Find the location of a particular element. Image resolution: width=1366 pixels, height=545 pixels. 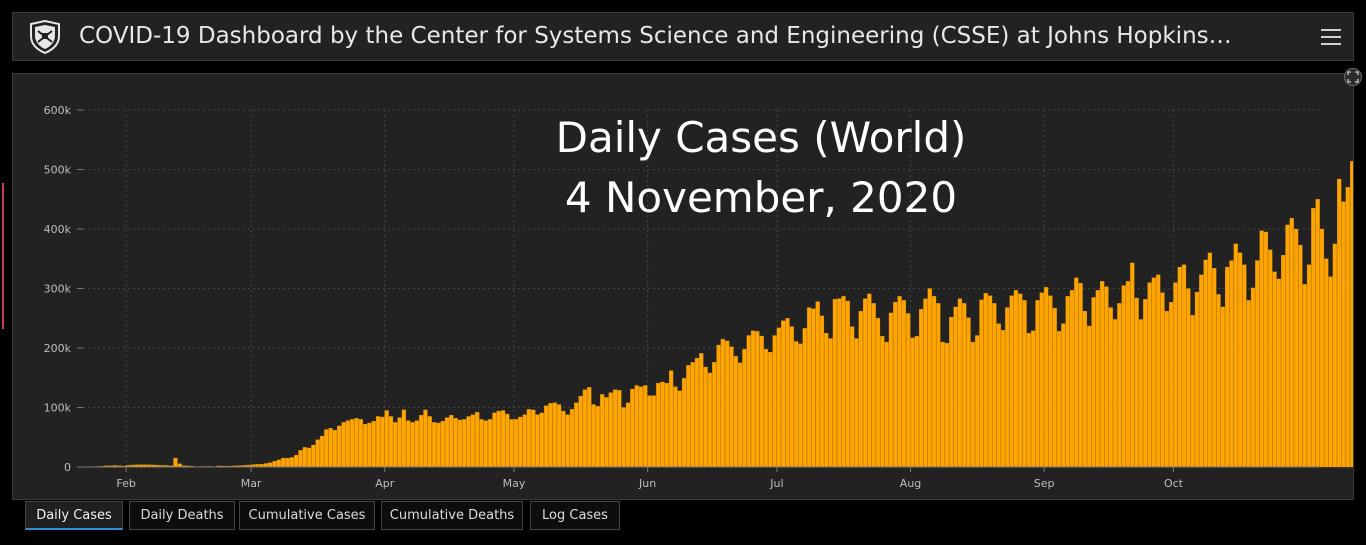

tab-daily-cases: Daily Cases is located at coordinates (74, 515).